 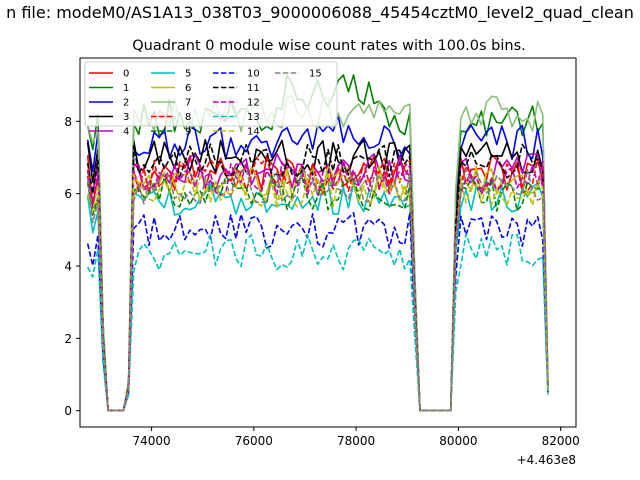 I want to click on legend-label-0: 0, so click(x=126, y=74).